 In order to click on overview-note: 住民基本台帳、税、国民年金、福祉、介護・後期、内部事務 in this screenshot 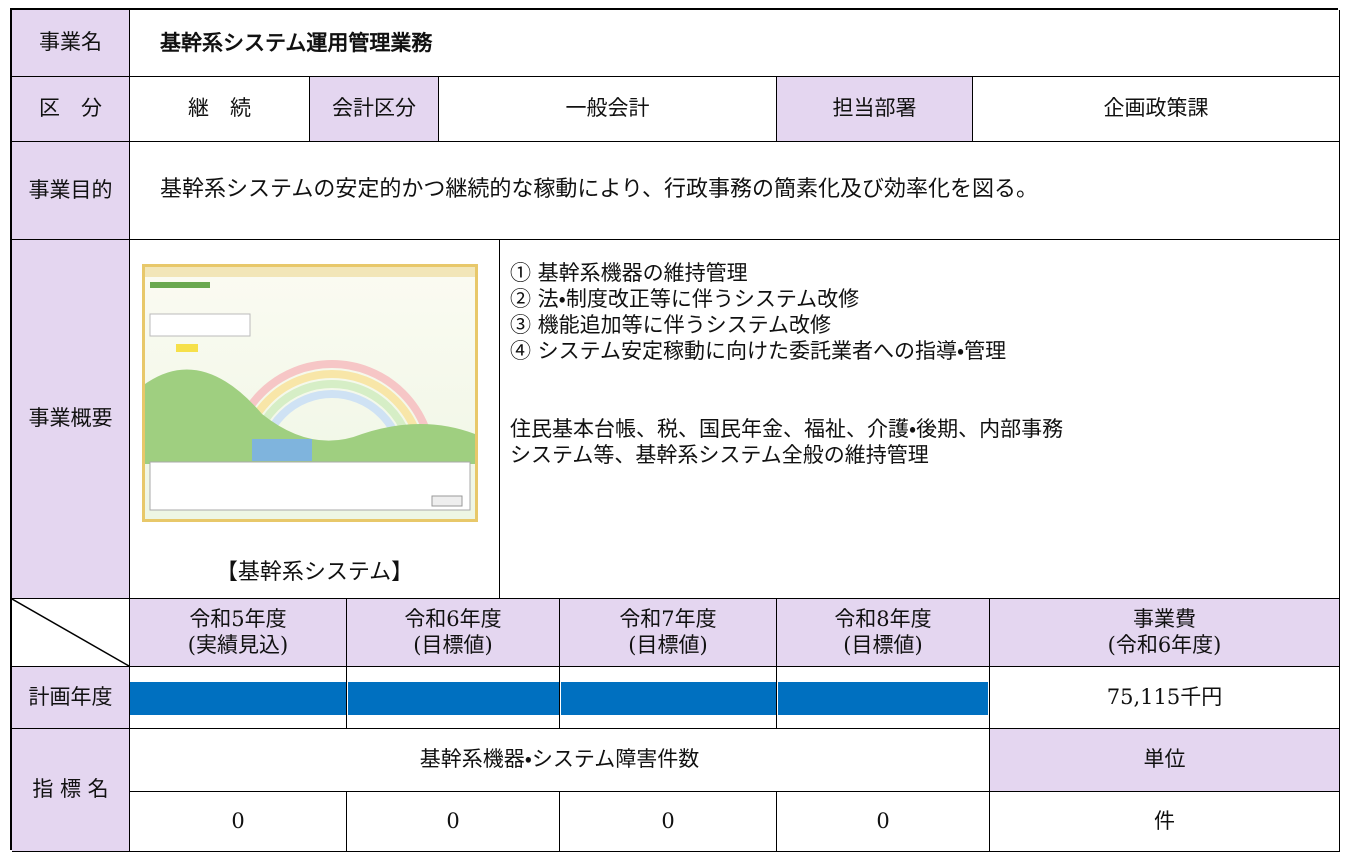, I will do `click(787, 429)`.